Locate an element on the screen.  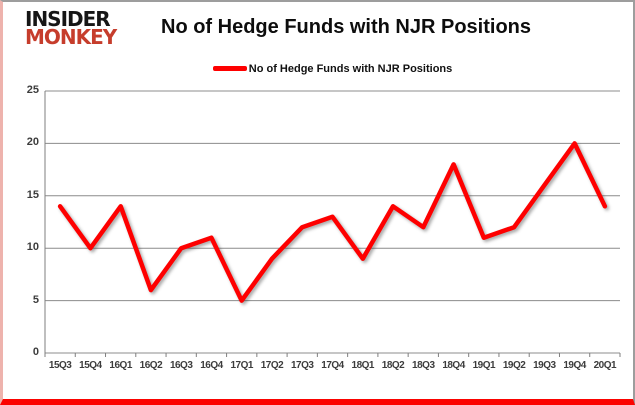
y-tick-label: 10 is located at coordinates (32, 247).